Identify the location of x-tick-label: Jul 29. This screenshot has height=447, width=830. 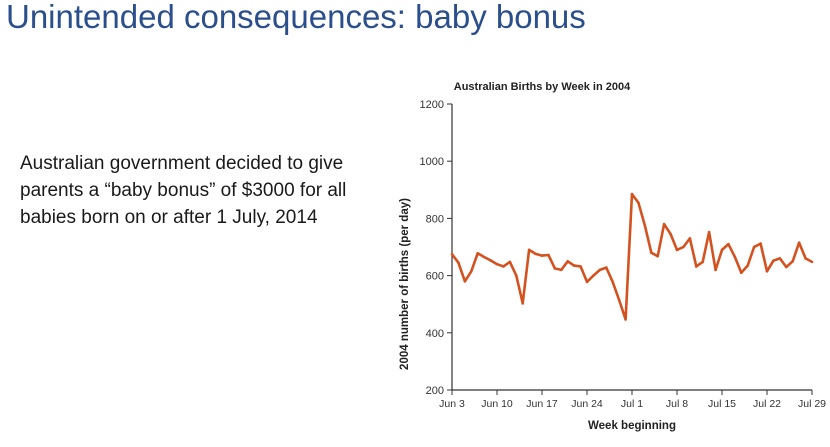
(812, 404).